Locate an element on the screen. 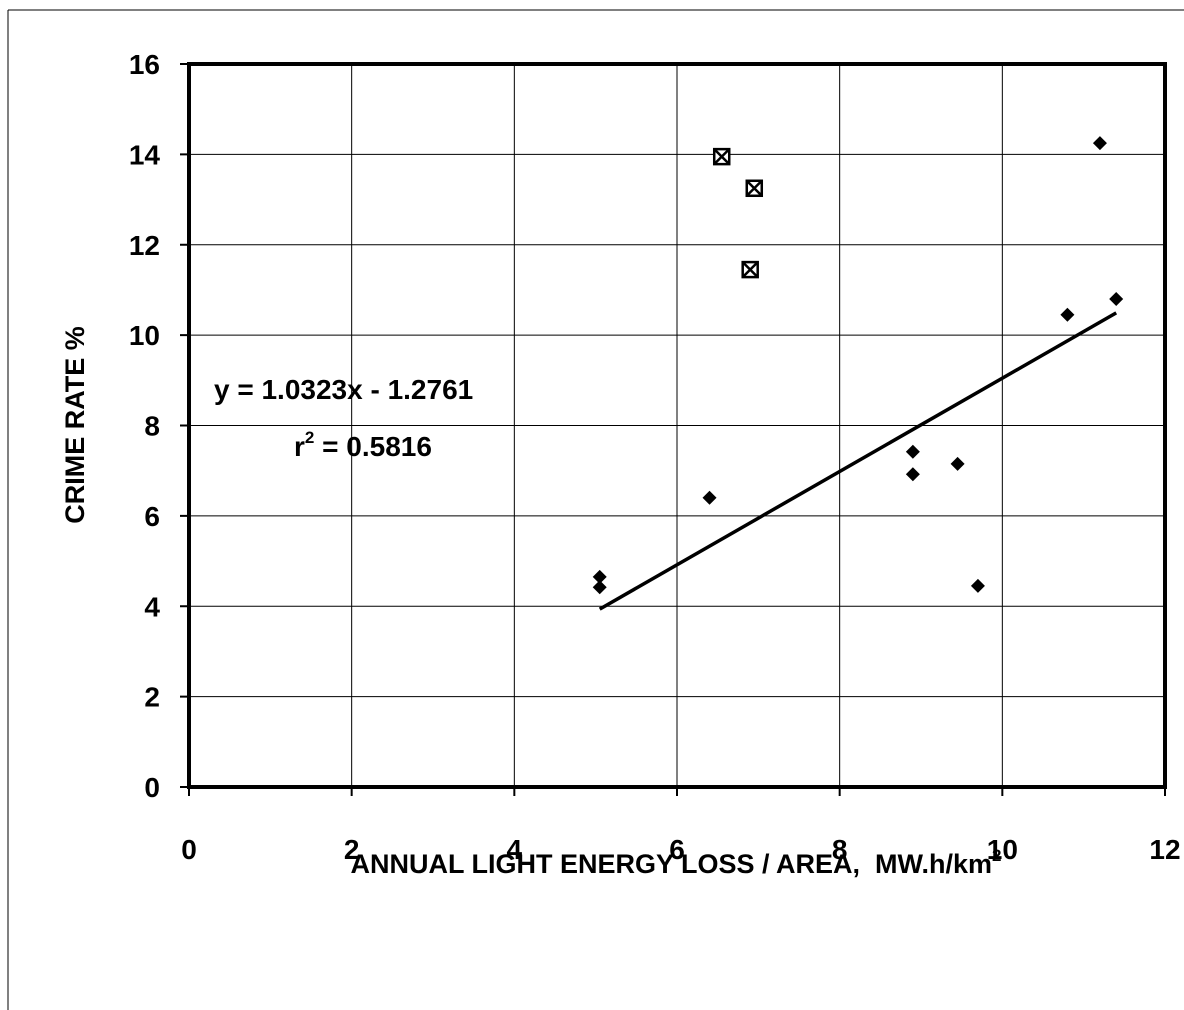 The height and width of the screenshot is (1010, 1184). y-tick-label: 10 is located at coordinates (144, 335).